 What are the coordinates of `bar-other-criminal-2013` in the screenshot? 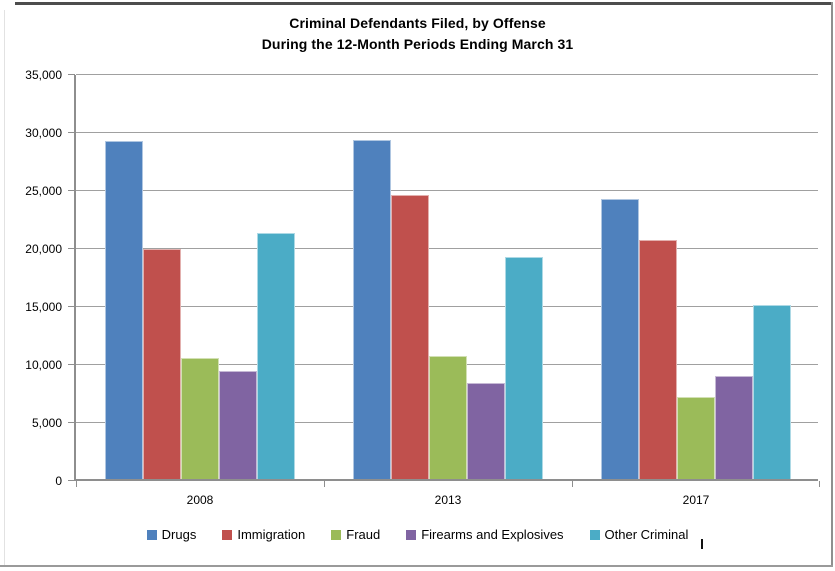 It's located at (524, 368).